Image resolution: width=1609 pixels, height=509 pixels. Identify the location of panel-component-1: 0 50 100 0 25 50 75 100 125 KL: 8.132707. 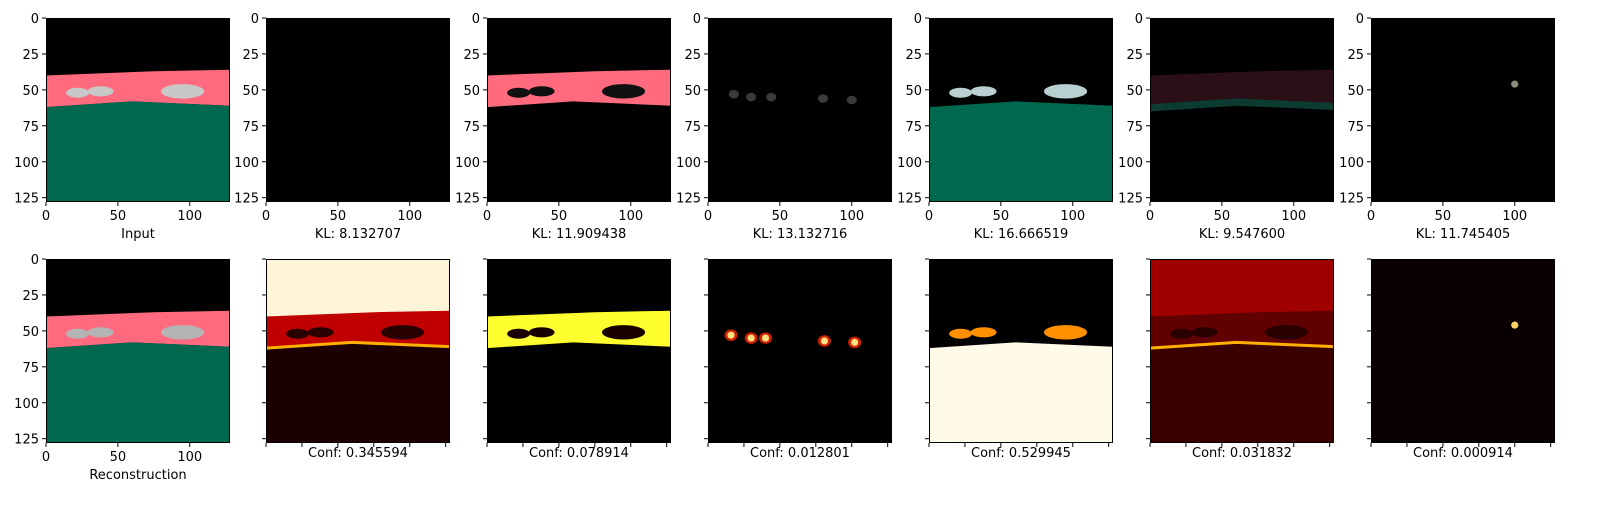
(342, 127).